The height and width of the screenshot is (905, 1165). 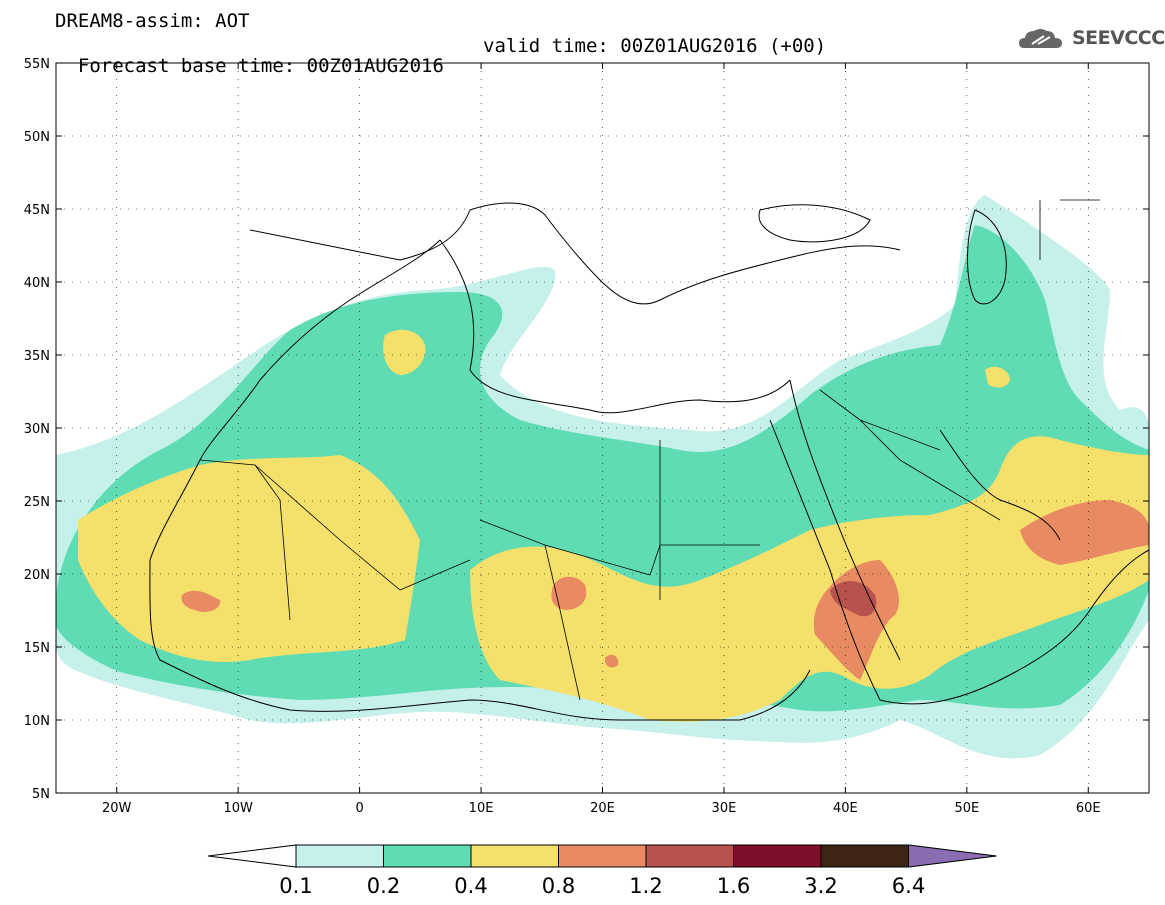 What do you see at coordinates (645, 886) in the screenshot?
I see `colorbar-label: 1.2` at bounding box center [645, 886].